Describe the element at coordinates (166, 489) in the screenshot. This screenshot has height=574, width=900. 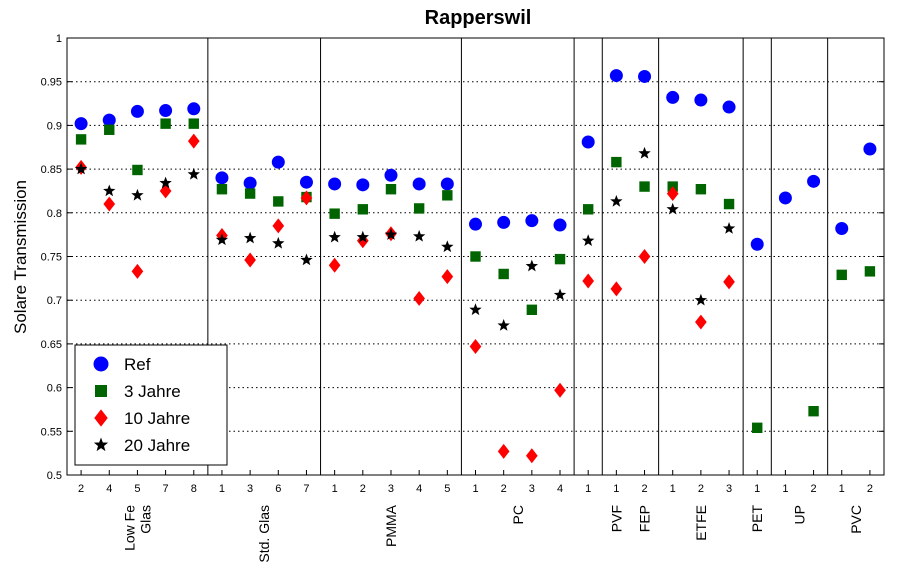
I see `x-tick-label: 7` at that location.